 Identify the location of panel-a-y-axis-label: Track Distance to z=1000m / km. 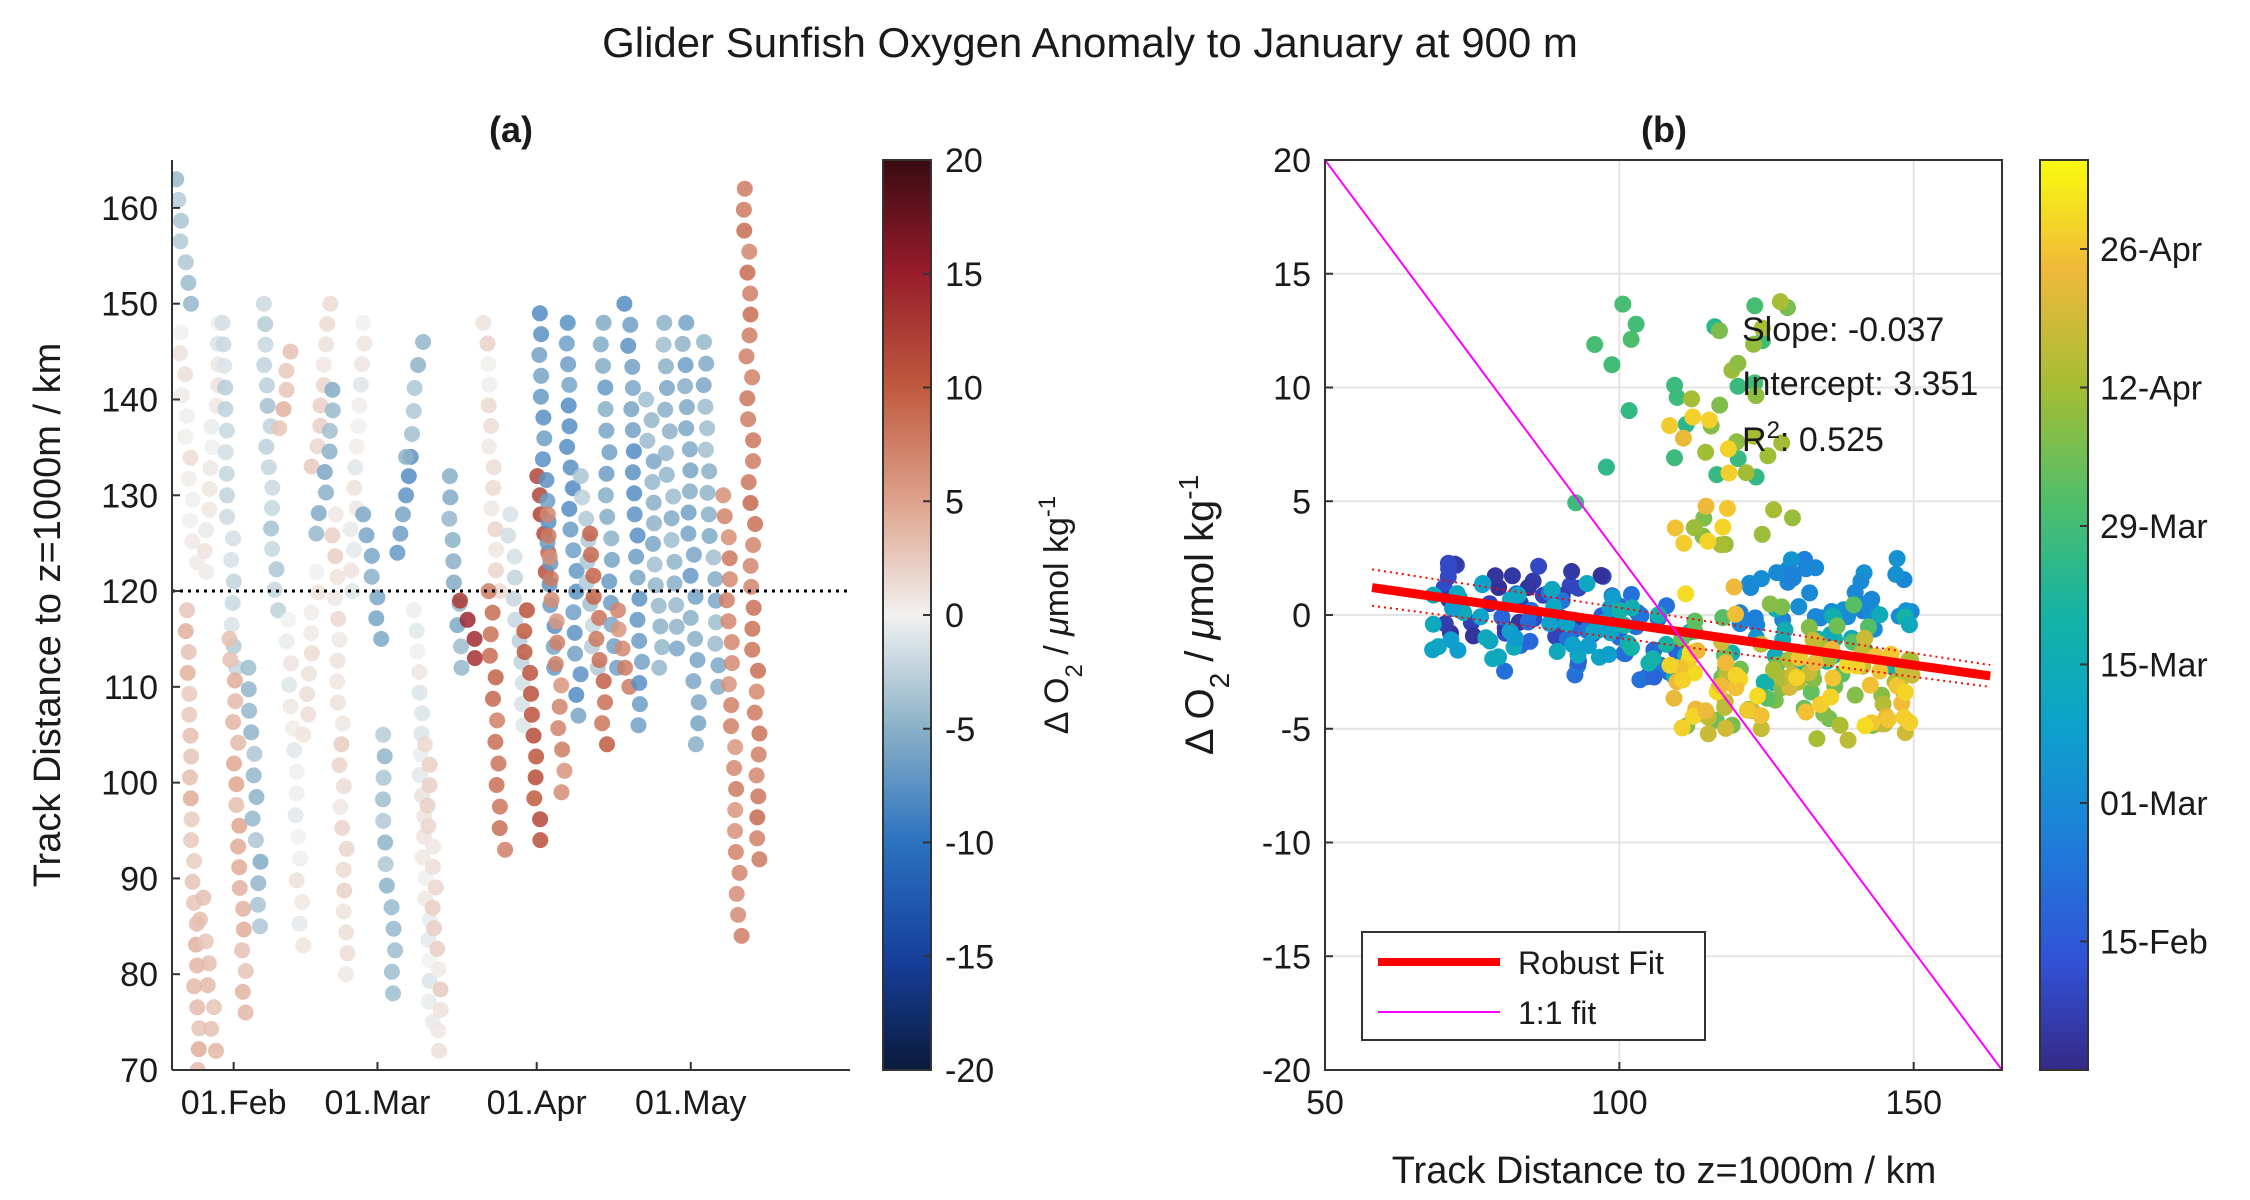
(48, 615).